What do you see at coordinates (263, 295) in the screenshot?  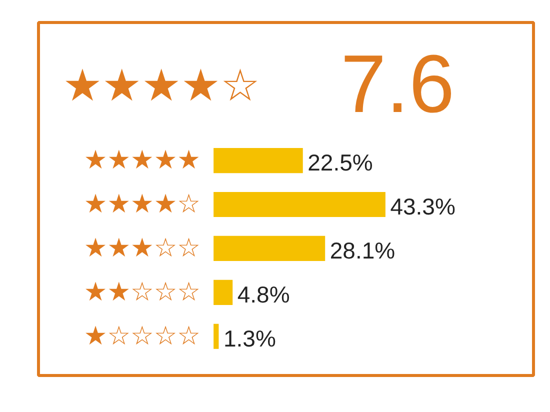 I see `data-label: 4.8%` at bounding box center [263, 295].